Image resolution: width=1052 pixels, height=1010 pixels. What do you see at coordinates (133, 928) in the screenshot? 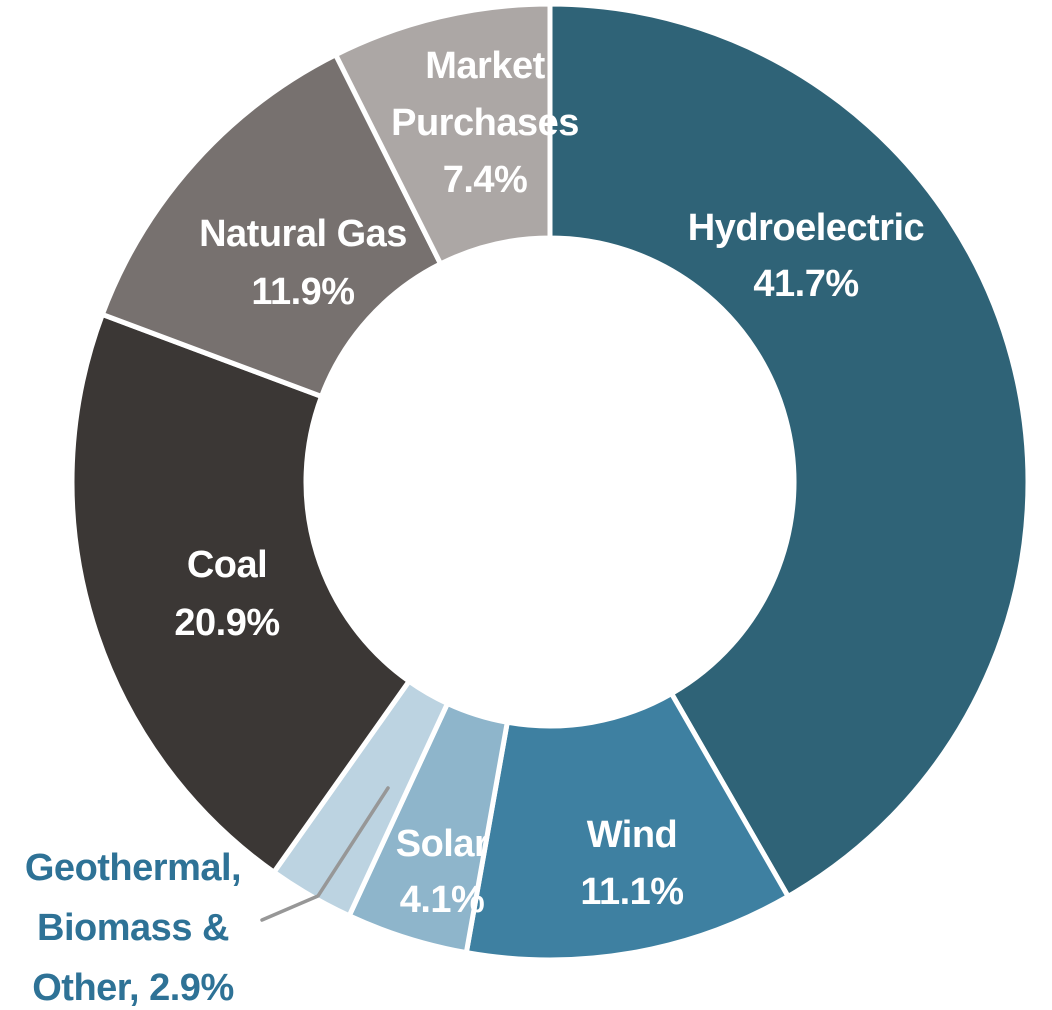
I see `slice-label-geothermal-biomass-other: Geothermal, Biomass & Other, 2.9%` at bounding box center [133, 928].